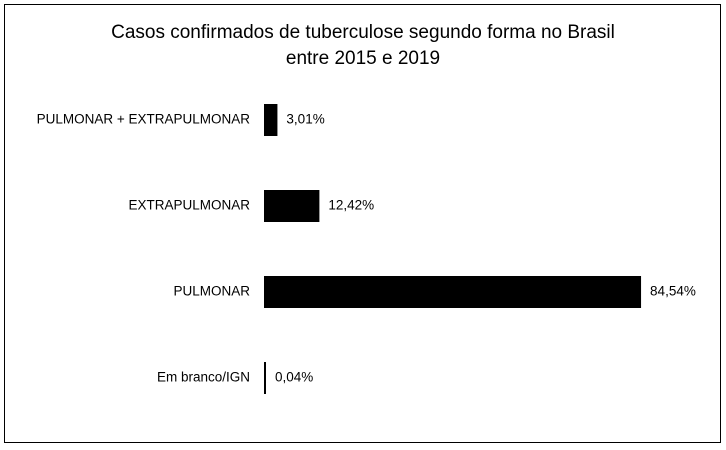 The height and width of the screenshot is (450, 726). I want to click on value-label: 12,42%, so click(351, 205).